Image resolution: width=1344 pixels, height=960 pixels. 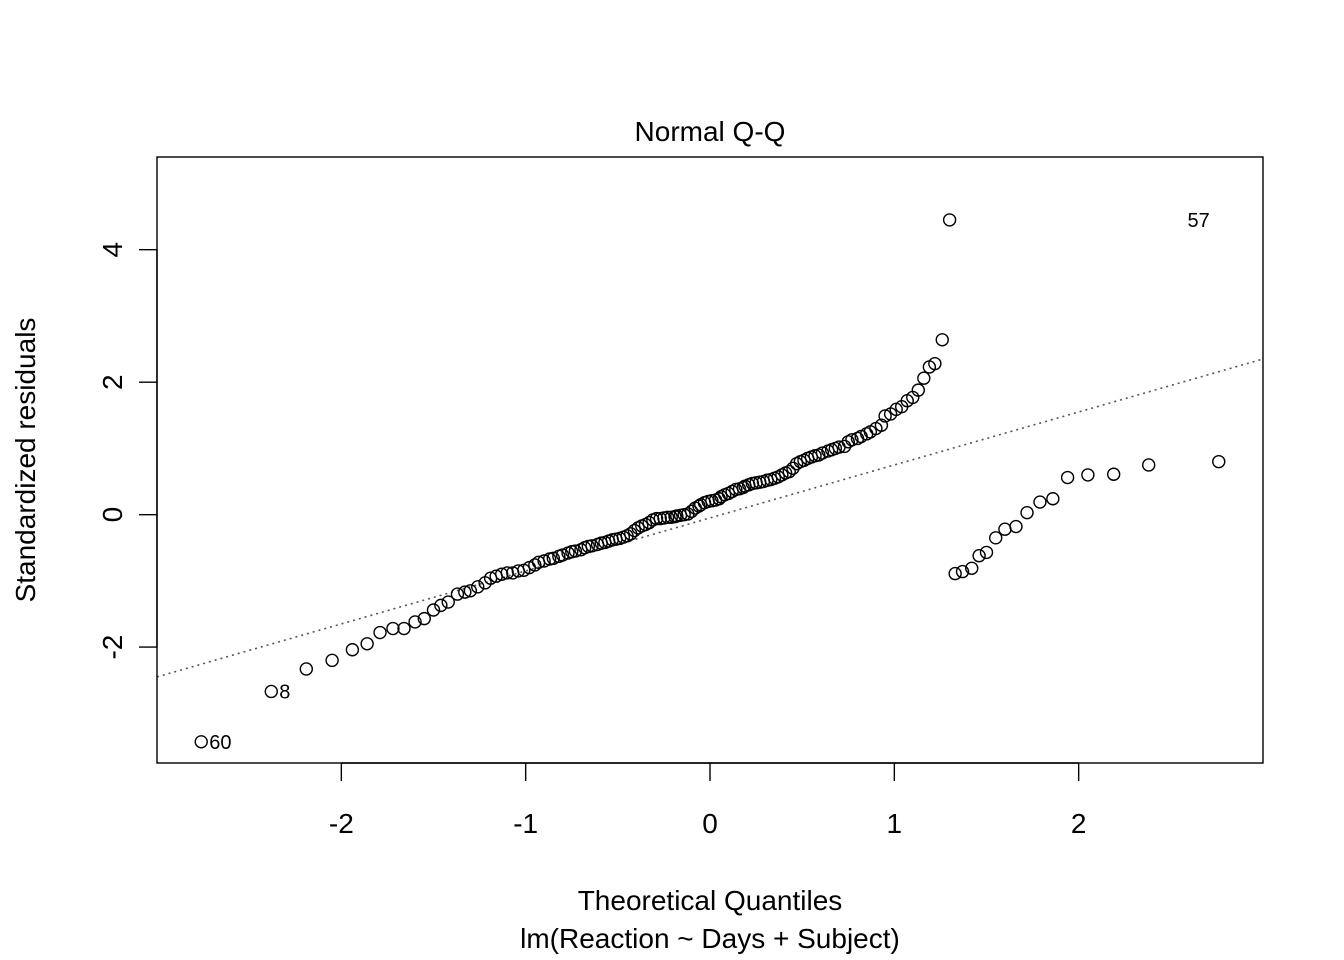 I want to click on outlier-label: 60, so click(x=220, y=743).